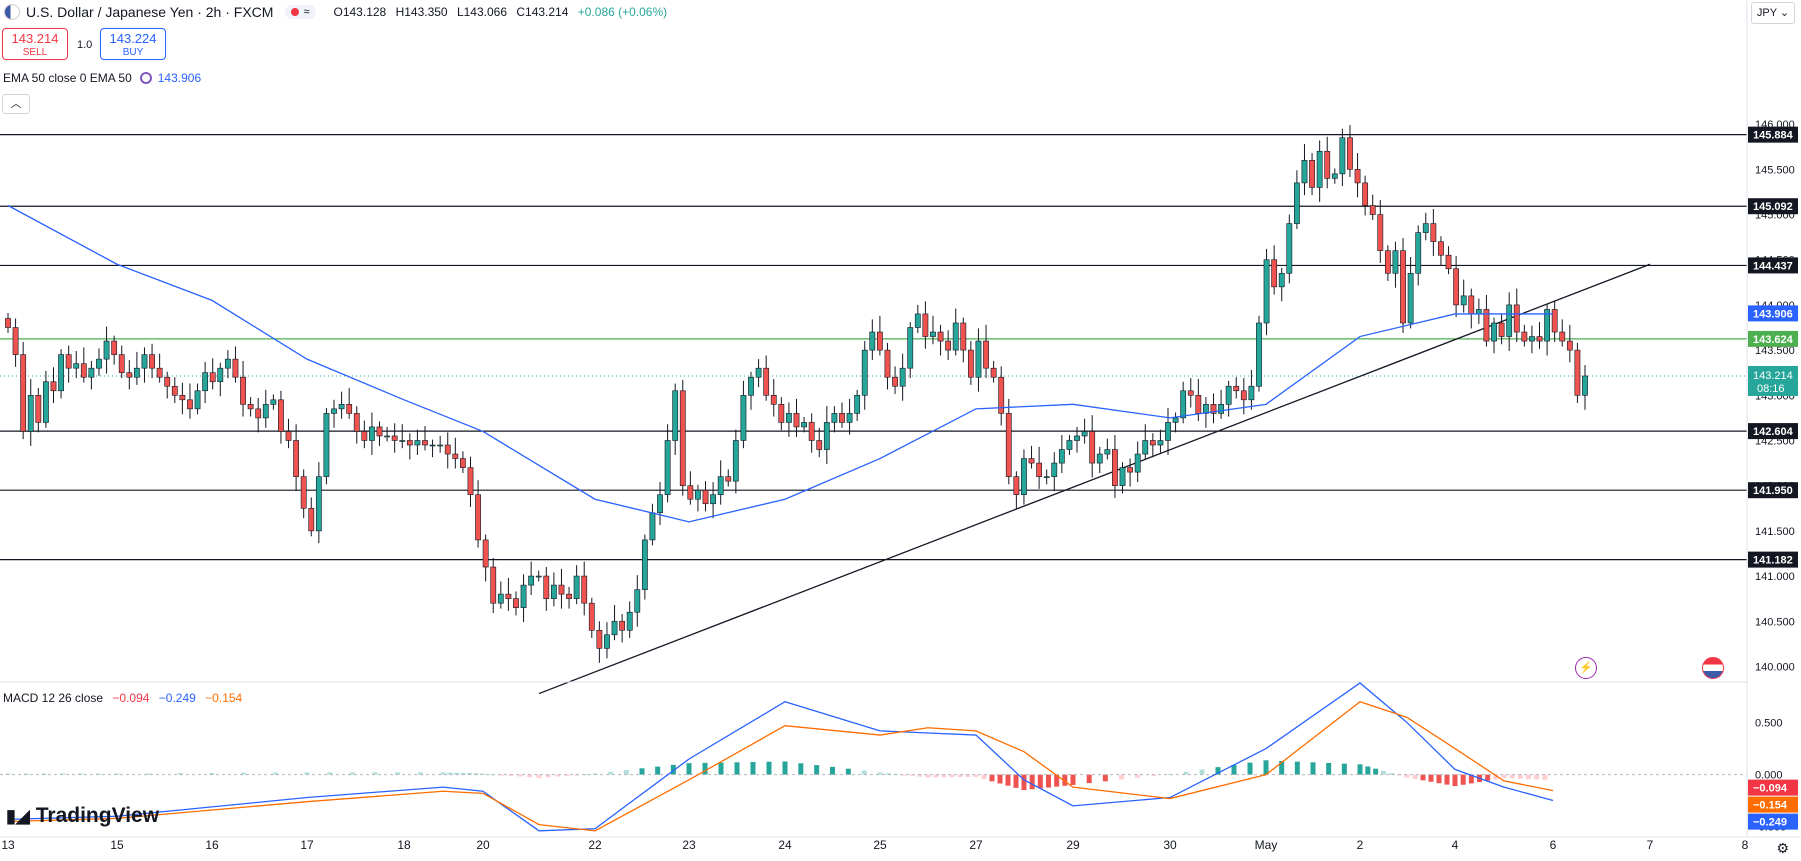 The height and width of the screenshot is (861, 1801). I want to click on tradingview-logo: ▮◢ TradingView, so click(82, 816).